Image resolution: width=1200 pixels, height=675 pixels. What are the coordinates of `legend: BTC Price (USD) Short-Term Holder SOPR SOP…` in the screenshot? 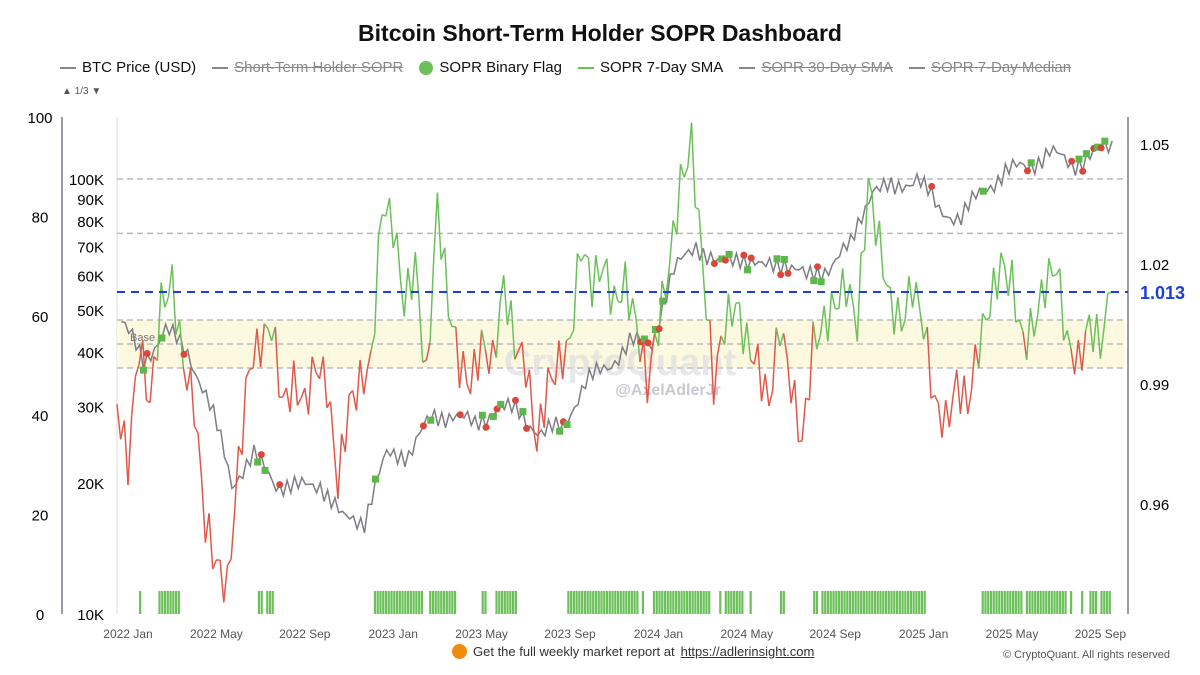 It's located at (565, 67).